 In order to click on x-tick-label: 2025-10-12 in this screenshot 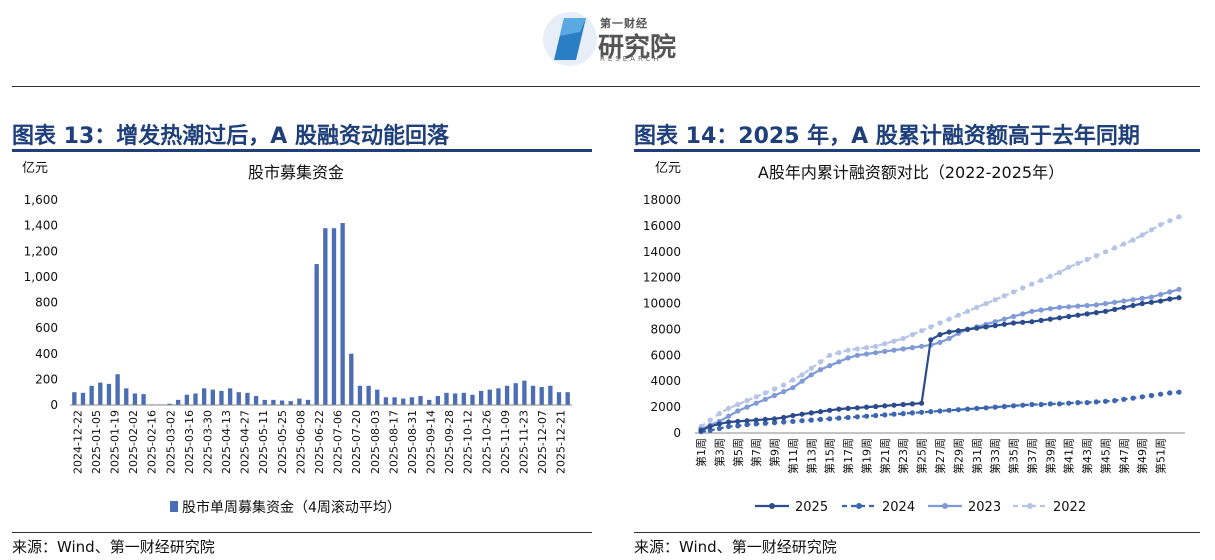, I will do `click(468, 442)`.